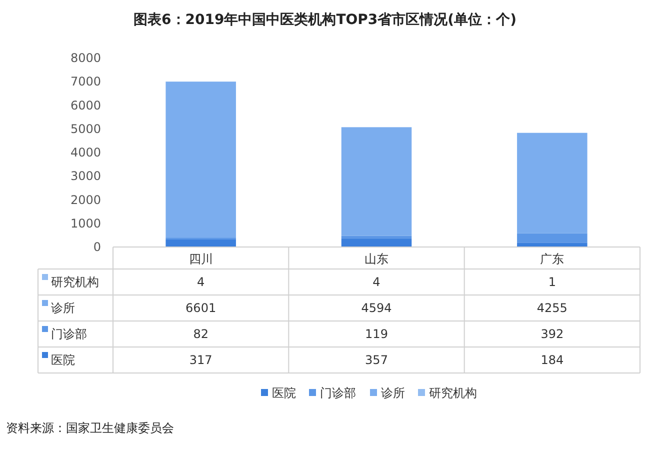 This screenshot has width=650, height=449. I want to click on data-label: 392, so click(552, 334).